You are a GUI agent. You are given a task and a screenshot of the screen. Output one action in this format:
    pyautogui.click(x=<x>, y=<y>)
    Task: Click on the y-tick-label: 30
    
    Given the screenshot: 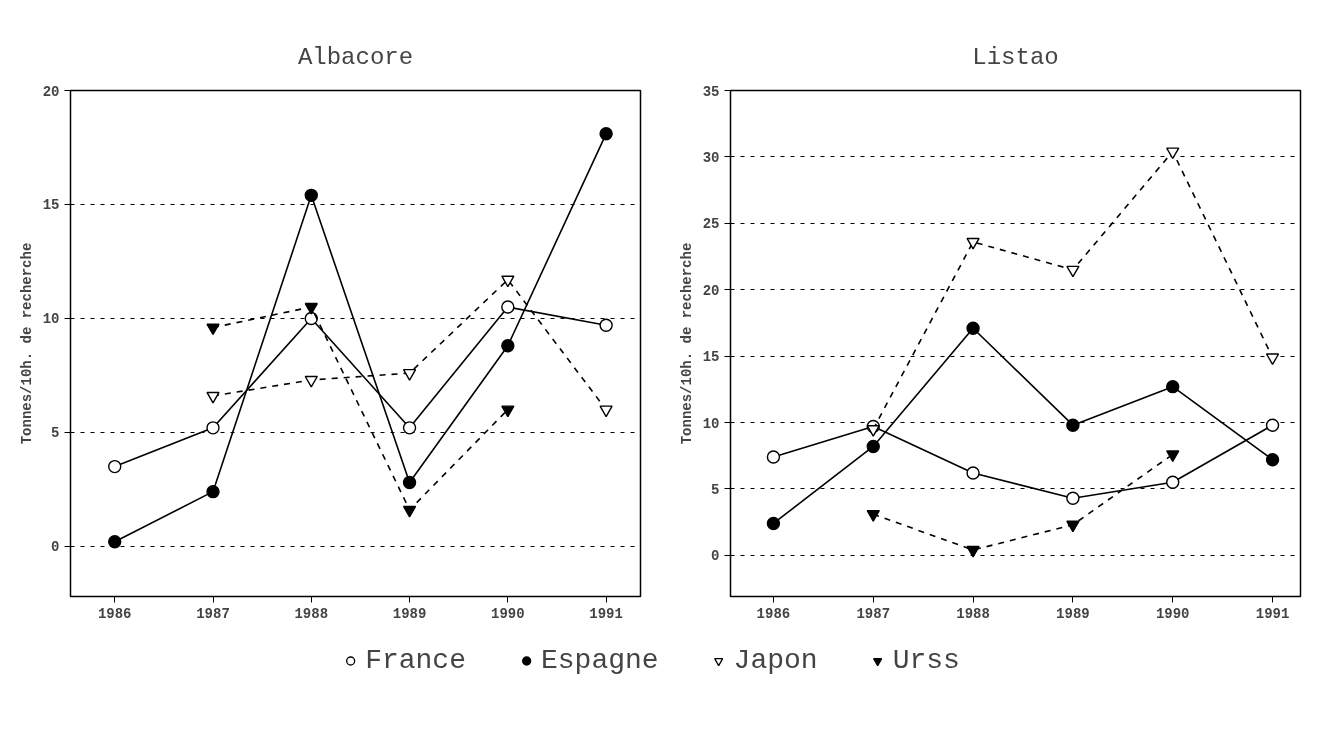 What is the action you would take?
    pyautogui.click(x=711, y=157)
    